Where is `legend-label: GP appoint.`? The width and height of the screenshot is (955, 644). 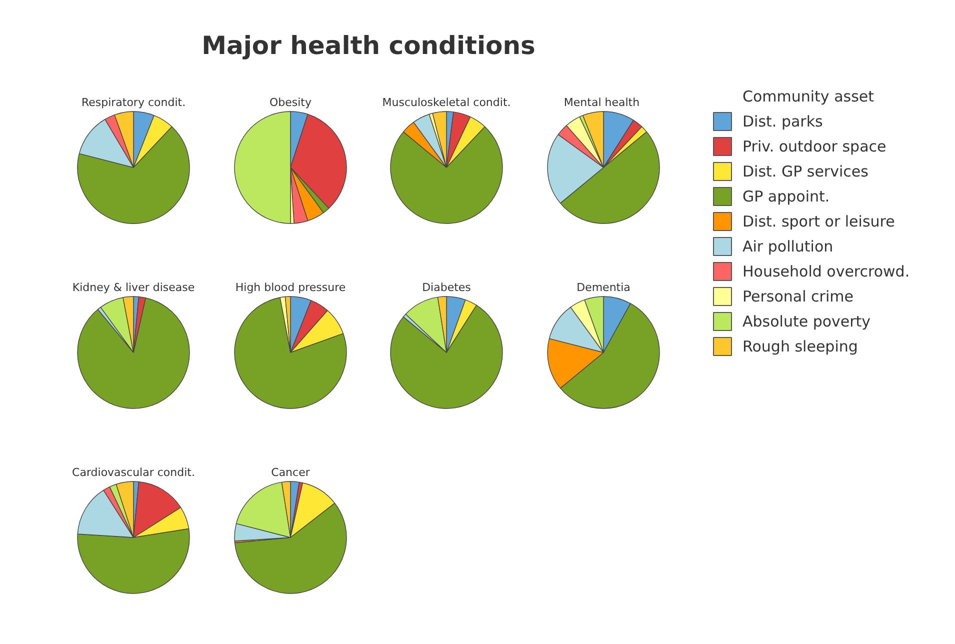
legend-label: GP appoint. is located at coordinates (786, 197).